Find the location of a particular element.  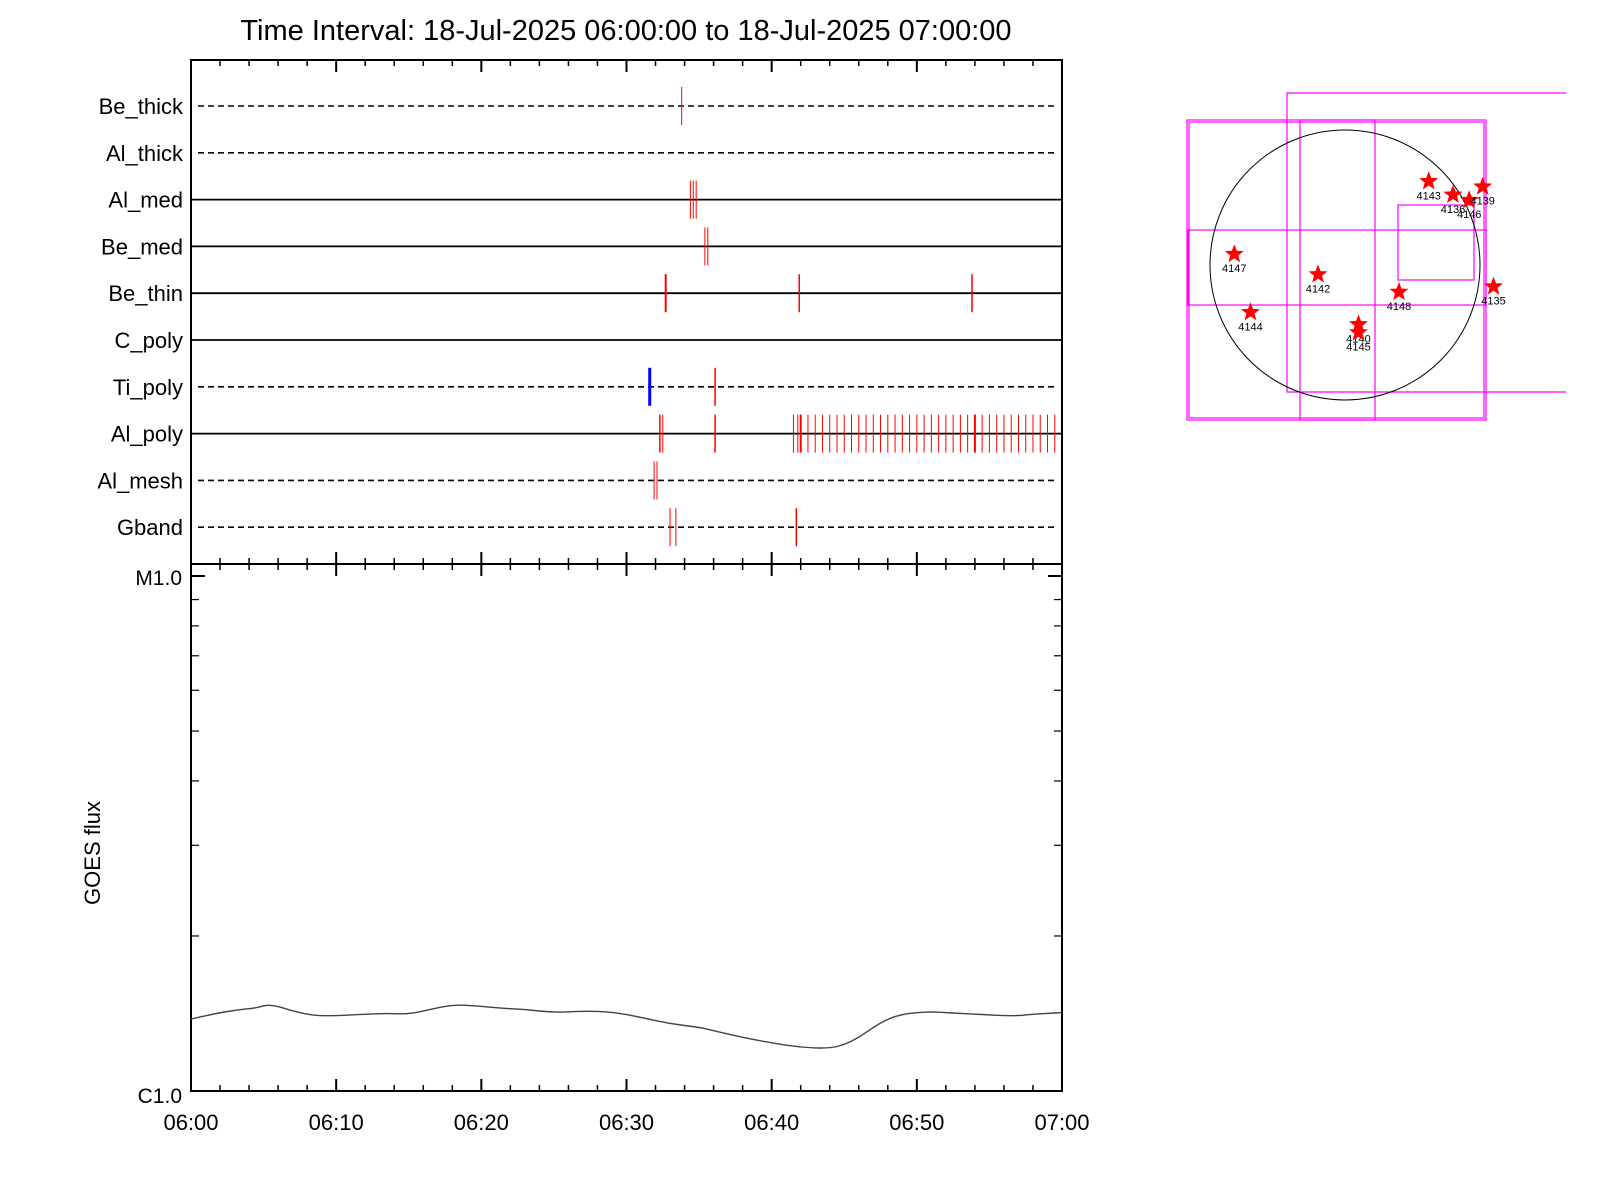

ar-label-4144: 4144 is located at coordinates (1250, 327).